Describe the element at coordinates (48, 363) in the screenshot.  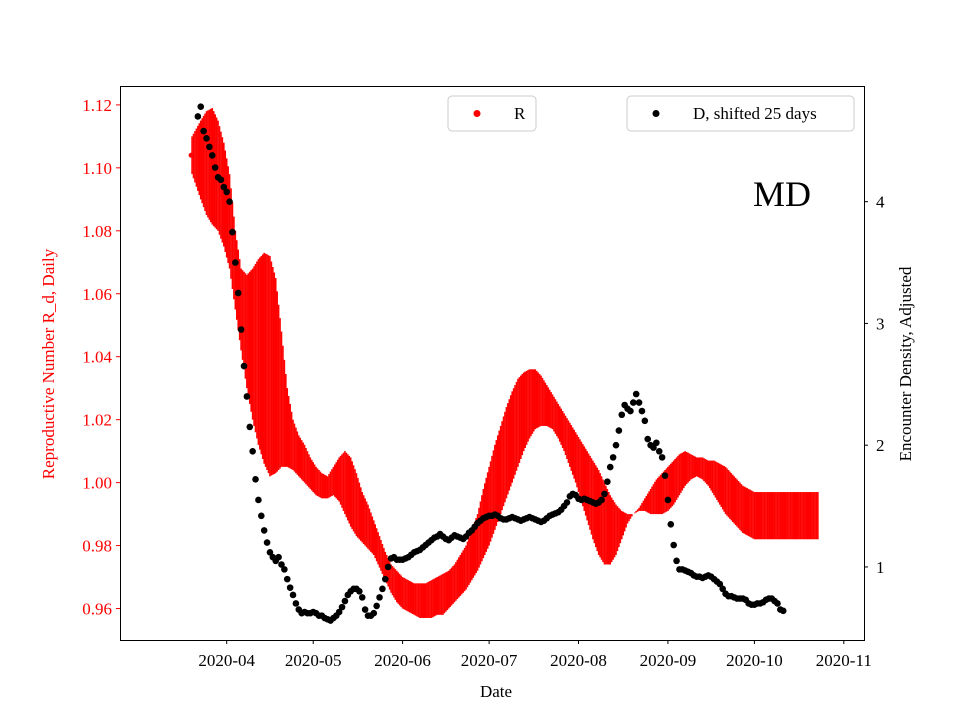
I see `y-axis-left-label: Reproductive Number R_d, Daily` at that location.